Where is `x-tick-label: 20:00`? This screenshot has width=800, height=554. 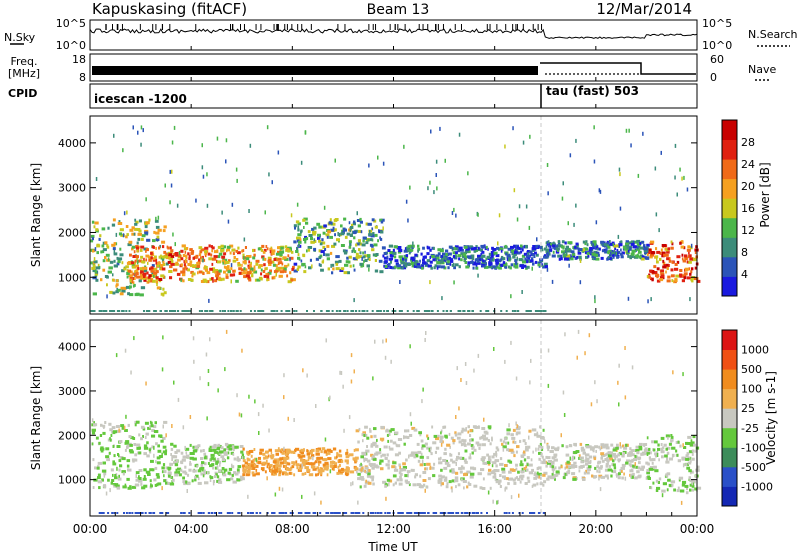 x-tick-label: 20:00 is located at coordinates (596, 529).